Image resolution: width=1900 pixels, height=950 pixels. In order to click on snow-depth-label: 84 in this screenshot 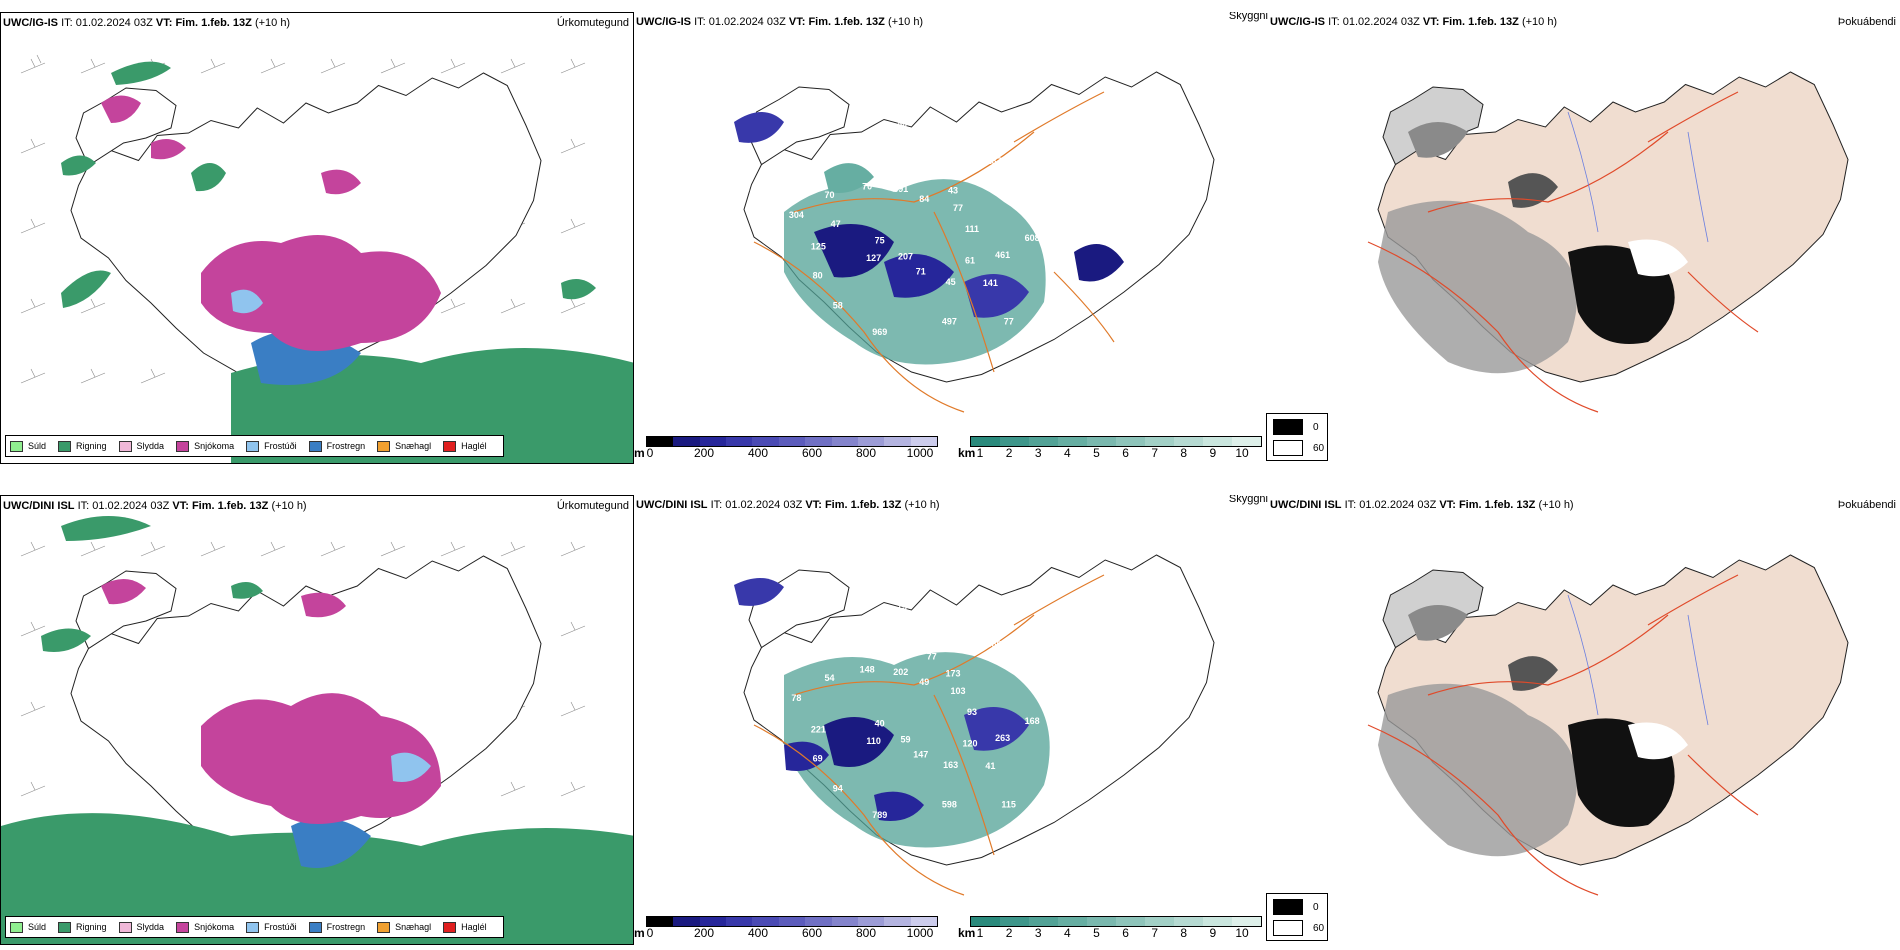, I will do `click(924, 199)`.